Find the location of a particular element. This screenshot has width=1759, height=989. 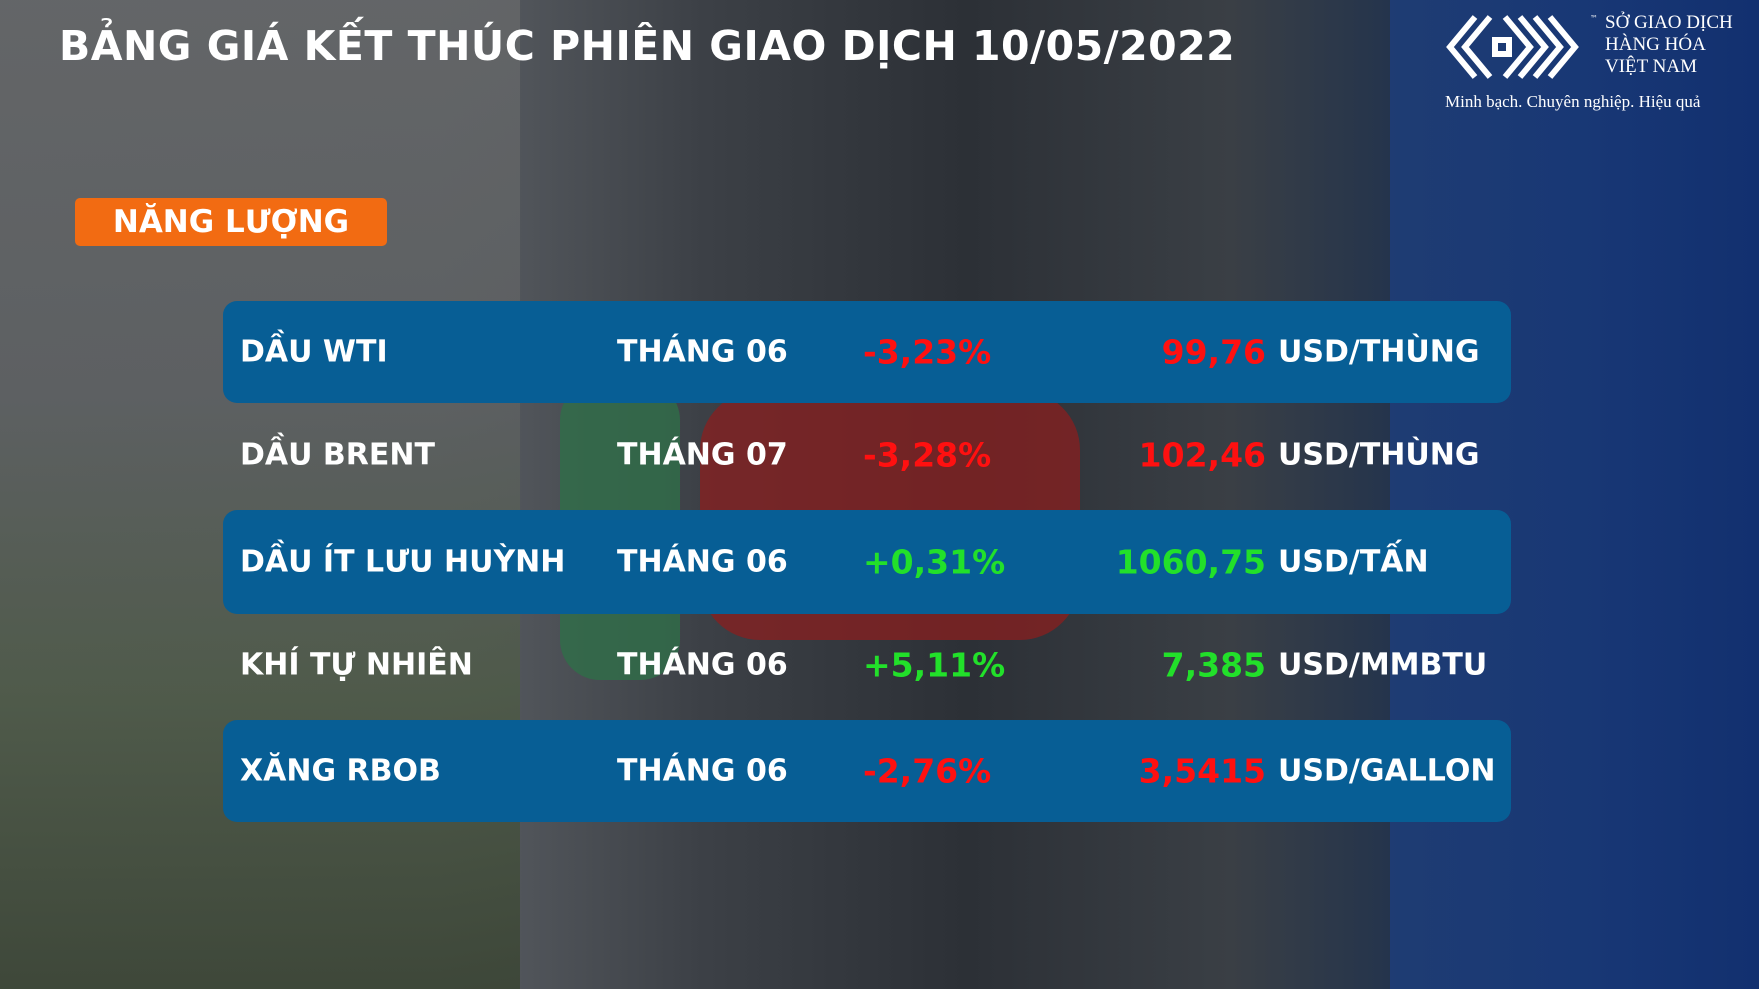

change-percent: -2,76% is located at coordinates (927, 771).